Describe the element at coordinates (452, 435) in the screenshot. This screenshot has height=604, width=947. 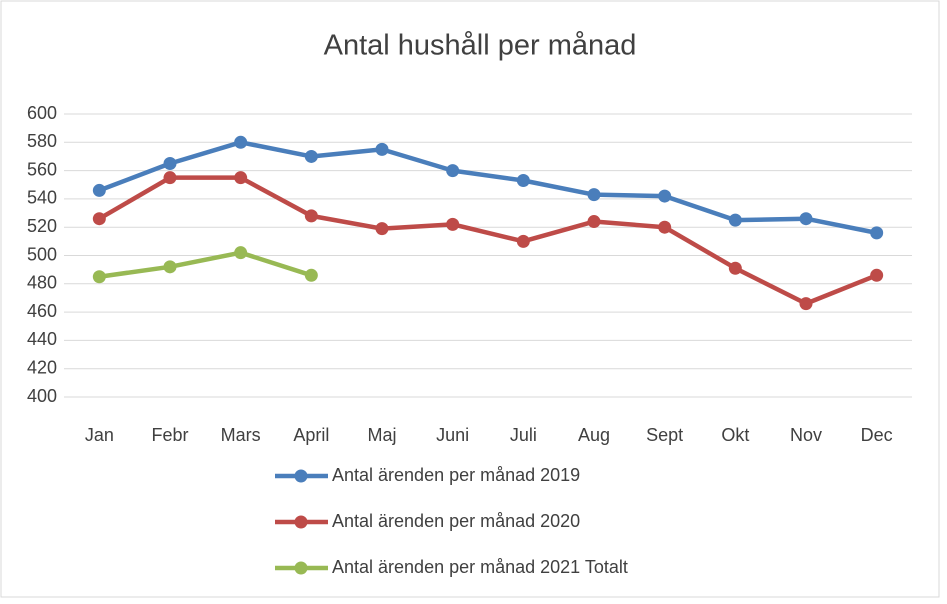
I see `x-tick-label: Juni` at that location.